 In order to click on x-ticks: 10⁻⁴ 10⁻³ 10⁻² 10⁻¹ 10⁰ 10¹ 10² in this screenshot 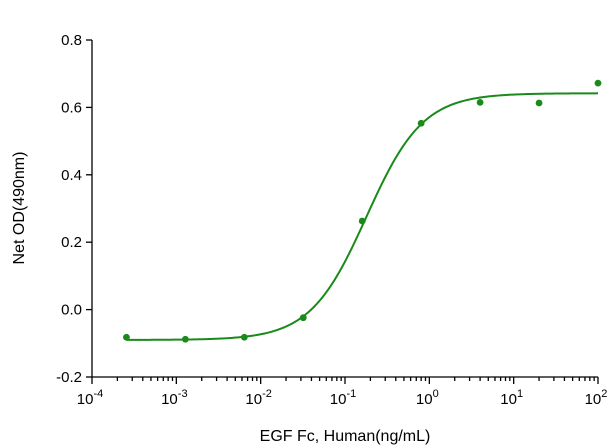, I will do `click(342, 392)`.